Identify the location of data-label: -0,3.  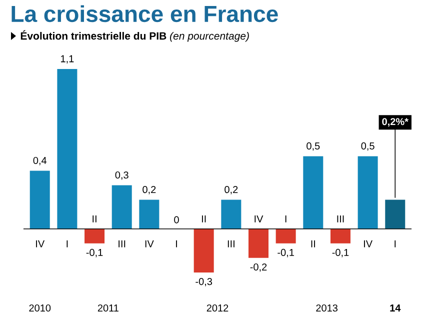
(204, 282).